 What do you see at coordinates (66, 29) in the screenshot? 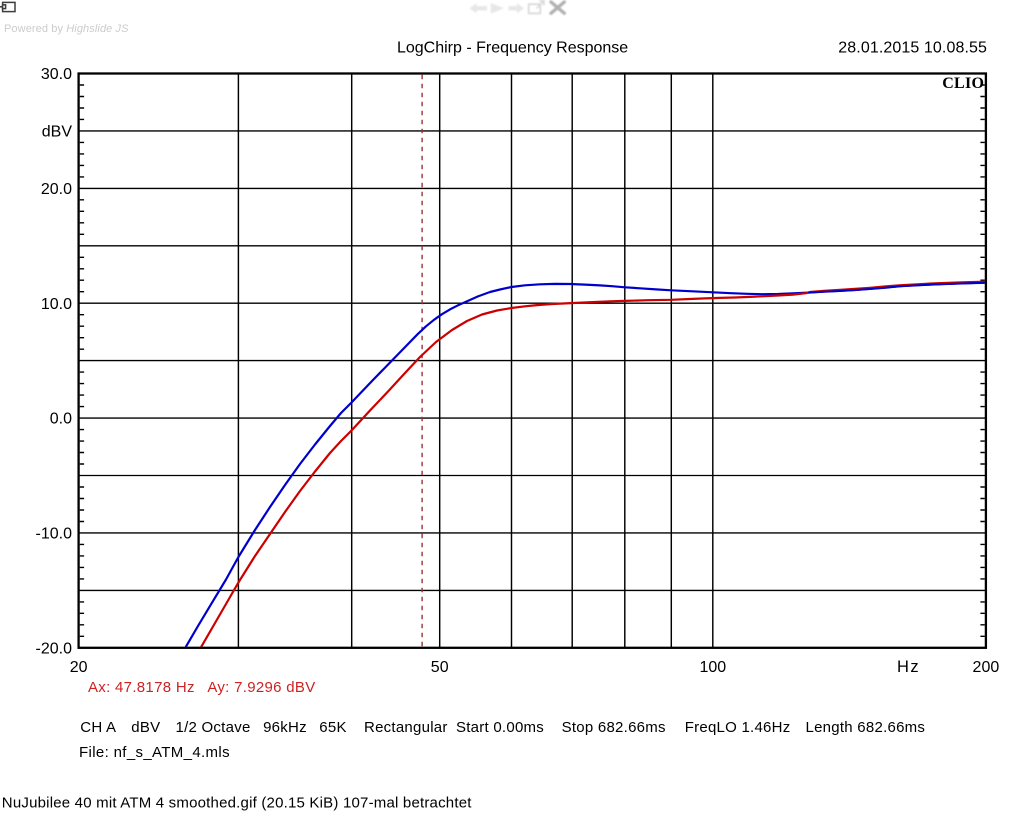
I see `svg-text: Powered by Highslide JS` at bounding box center [66, 29].